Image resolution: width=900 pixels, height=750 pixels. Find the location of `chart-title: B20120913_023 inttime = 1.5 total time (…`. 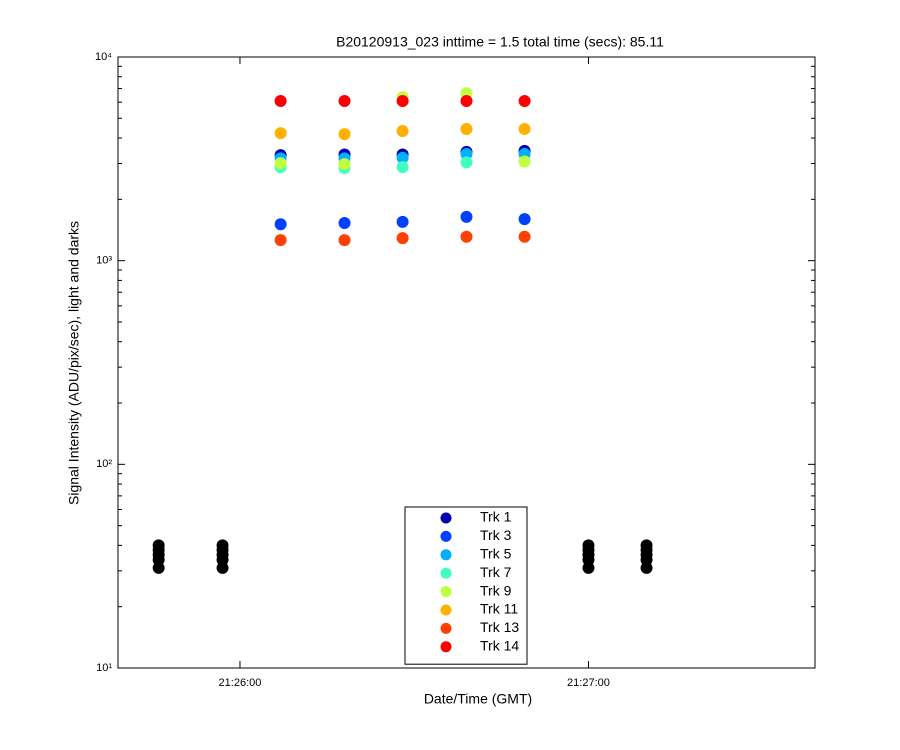

chart-title: B20120913_023 inttime = 1.5 total time (… is located at coordinates (500, 42).